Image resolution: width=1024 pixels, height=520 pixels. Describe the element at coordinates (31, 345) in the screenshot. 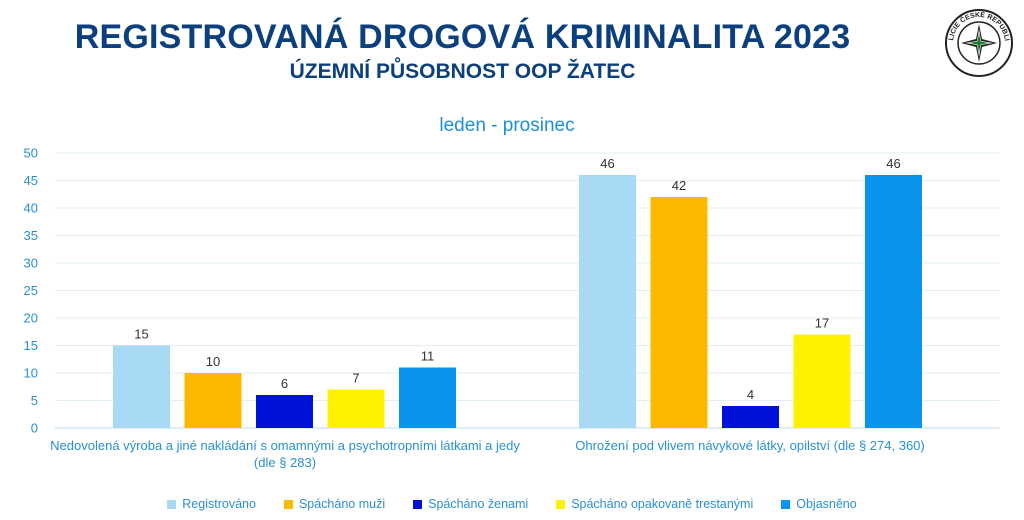

I see `y-tick-label: 15` at that location.